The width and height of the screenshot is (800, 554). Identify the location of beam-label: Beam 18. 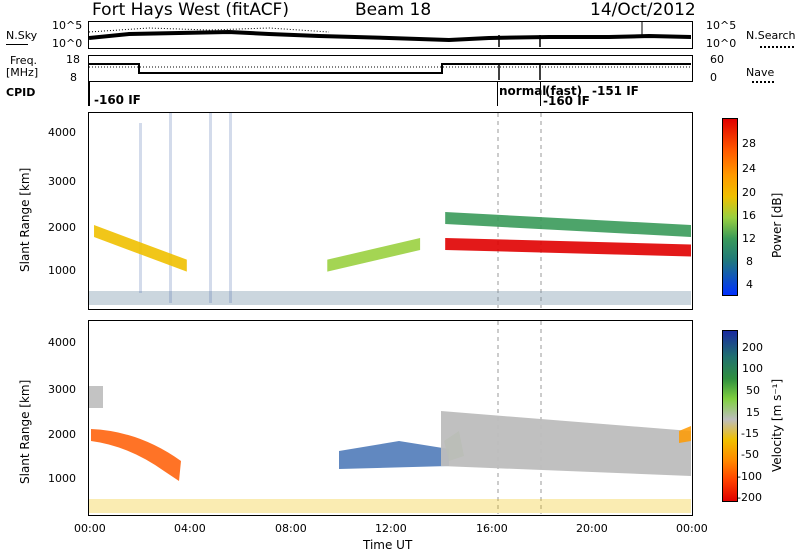
(393, 10).